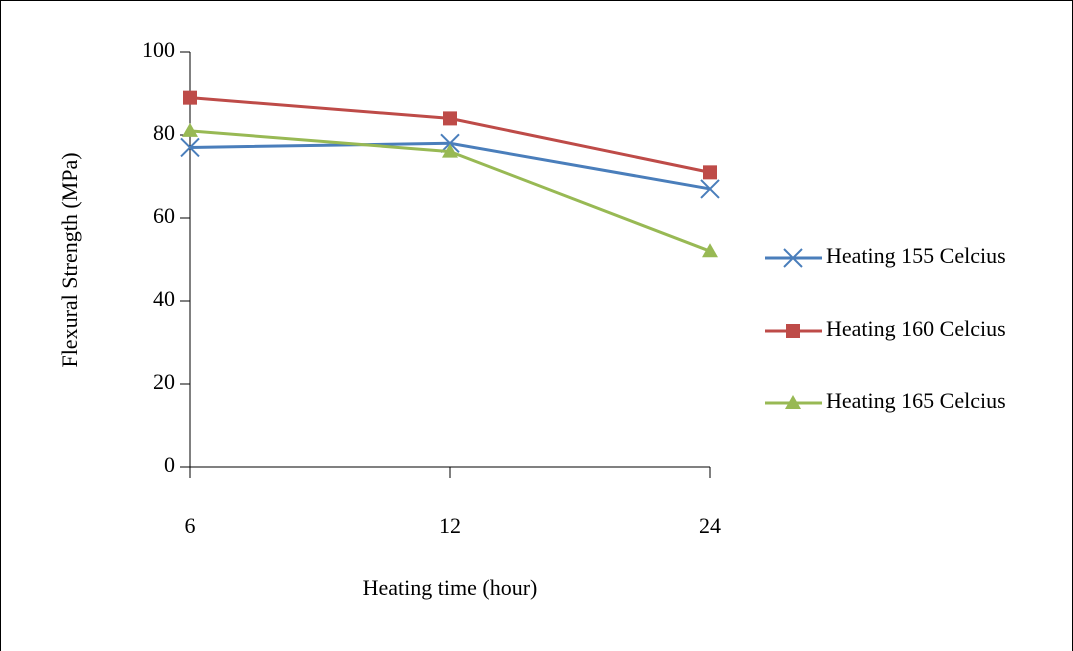 This screenshot has width=1073, height=651. I want to click on legend-label: Heating 160 Celcius, so click(916, 328).